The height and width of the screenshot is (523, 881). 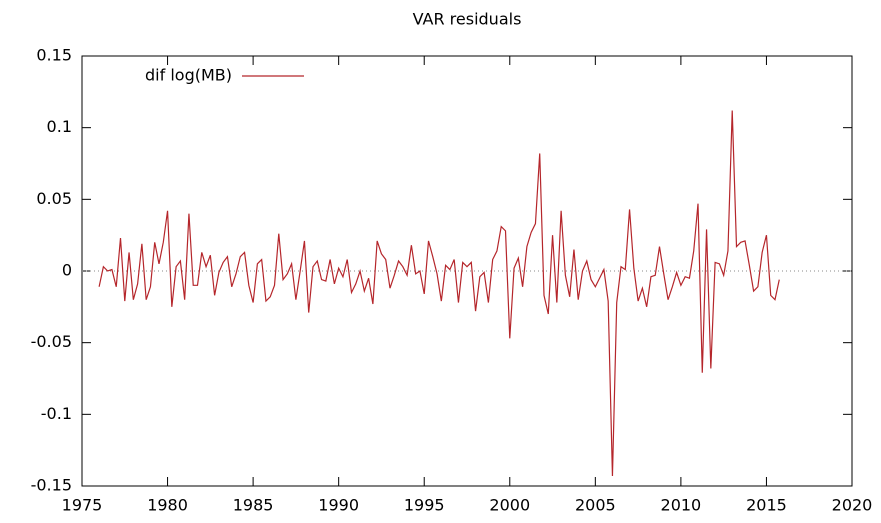 I want to click on y-tick-label: 0.1, so click(x=59, y=126).